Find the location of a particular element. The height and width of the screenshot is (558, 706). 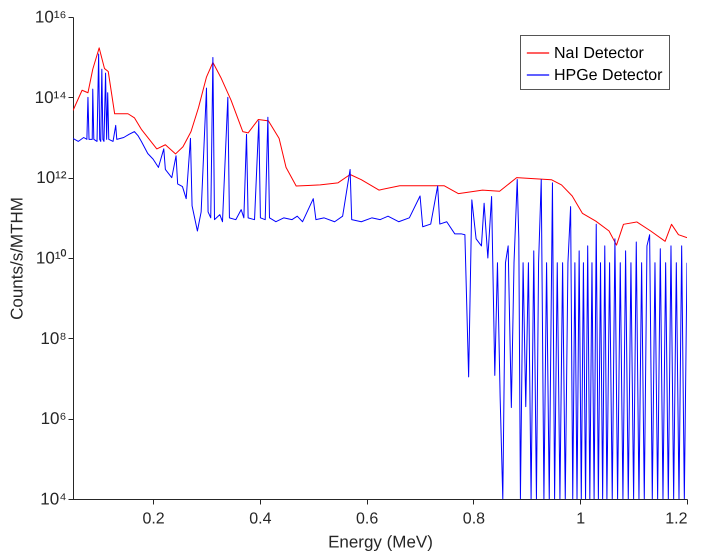

x-tick-label: 0.2 is located at coordinates (153, 519).